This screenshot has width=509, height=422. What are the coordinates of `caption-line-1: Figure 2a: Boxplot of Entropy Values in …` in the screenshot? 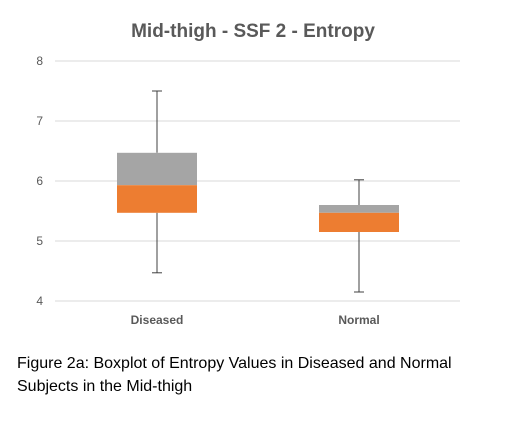 It's located at (234, 363).